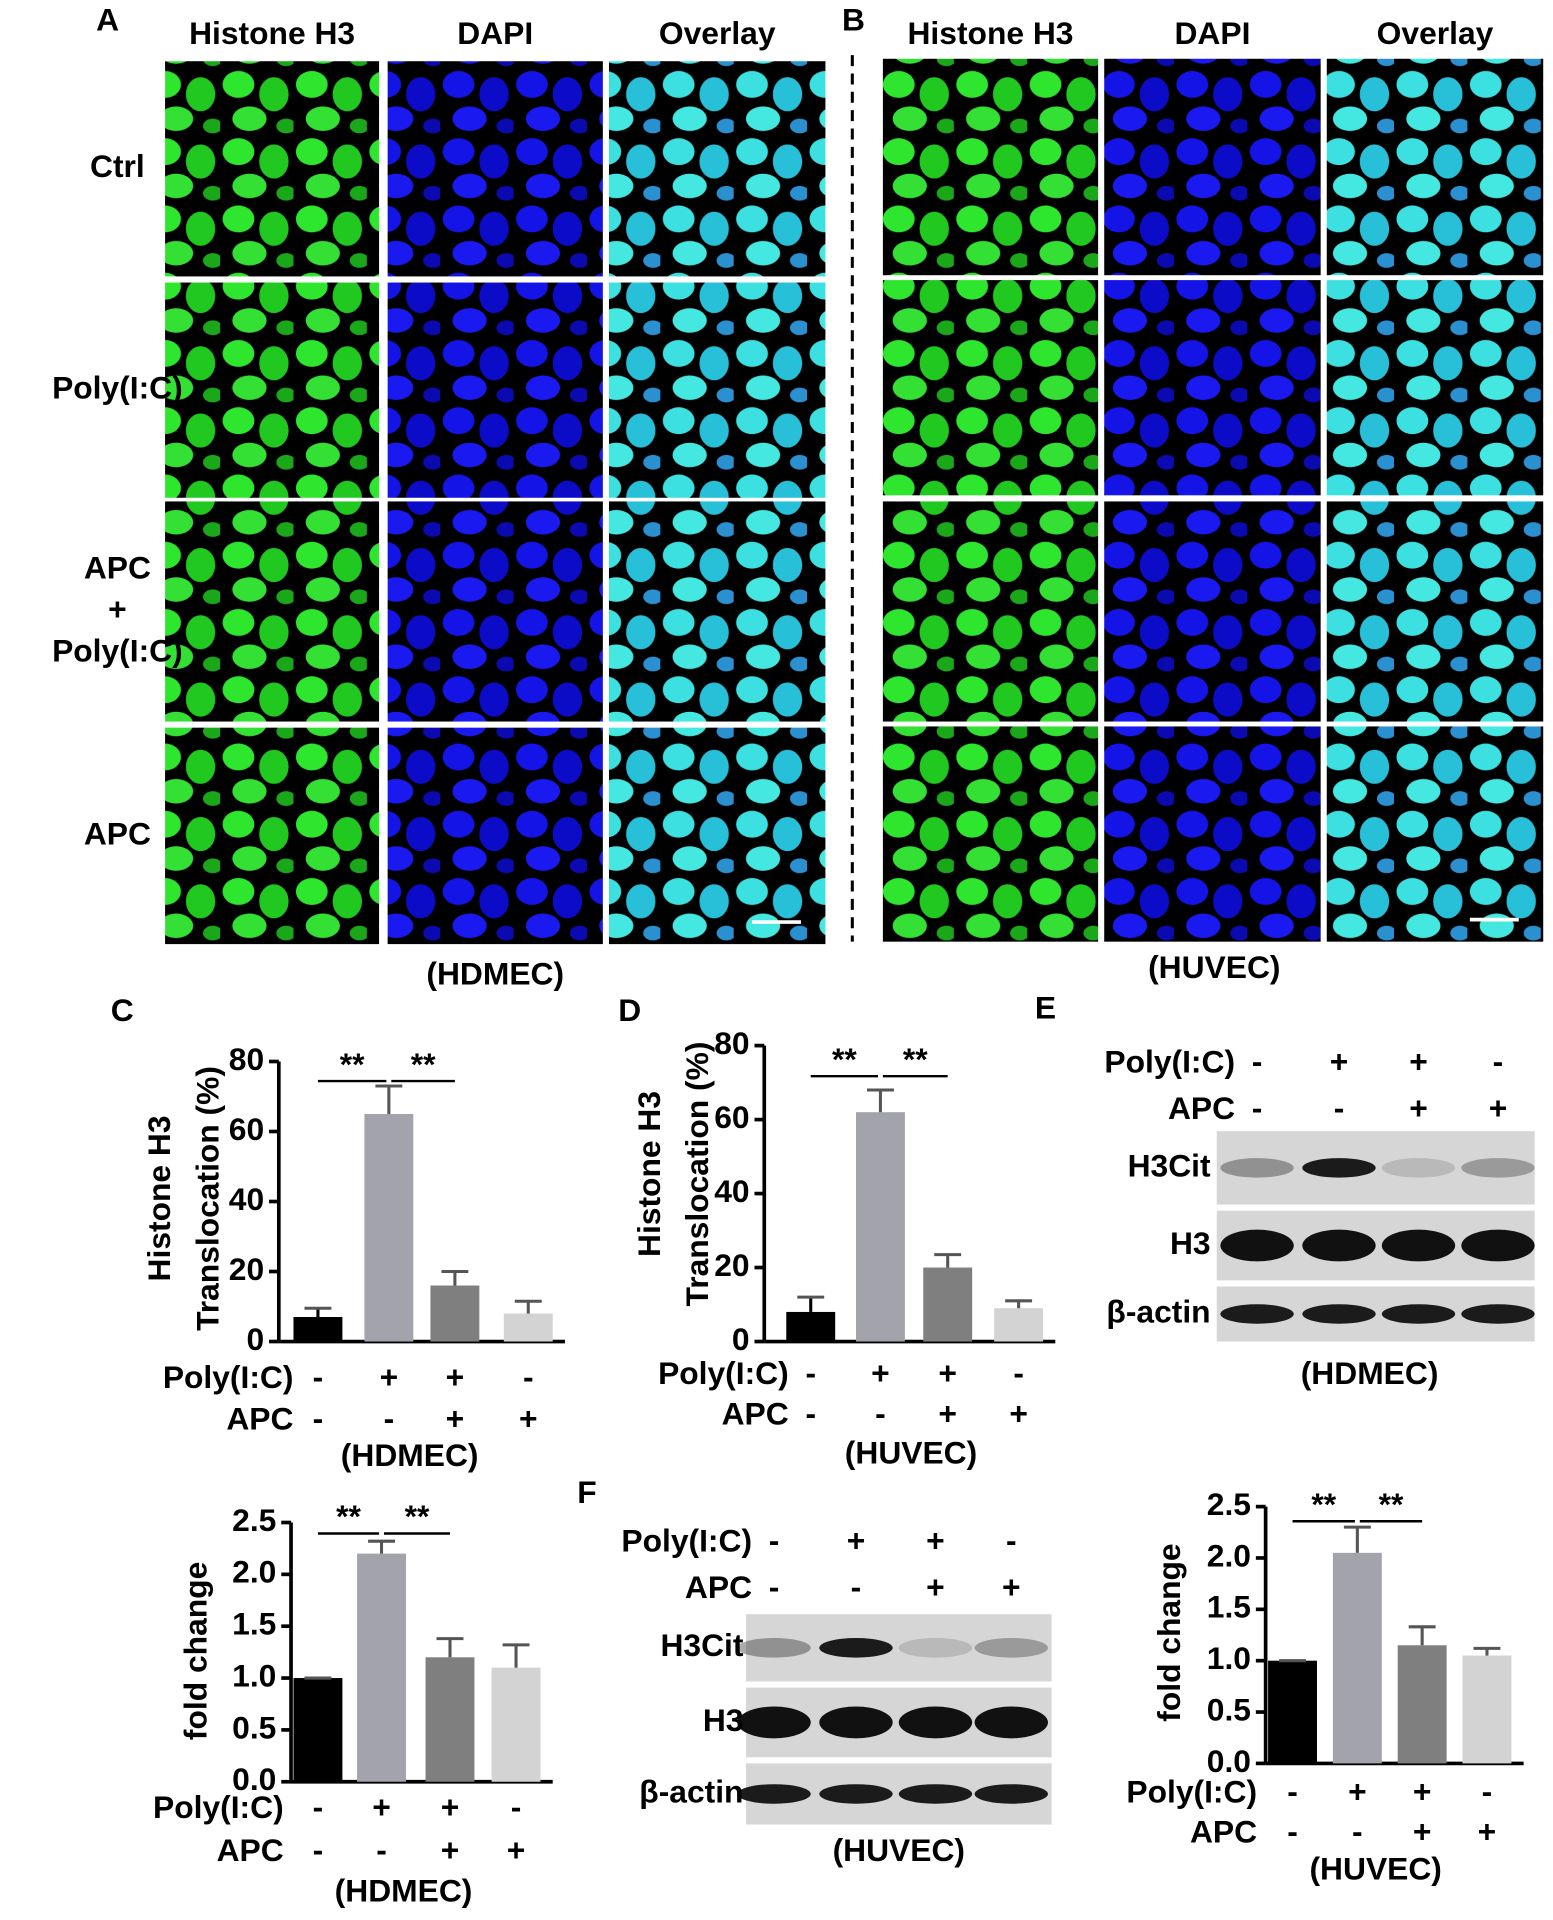  I want to click on column-header: Histone H3, so click(272, 33).